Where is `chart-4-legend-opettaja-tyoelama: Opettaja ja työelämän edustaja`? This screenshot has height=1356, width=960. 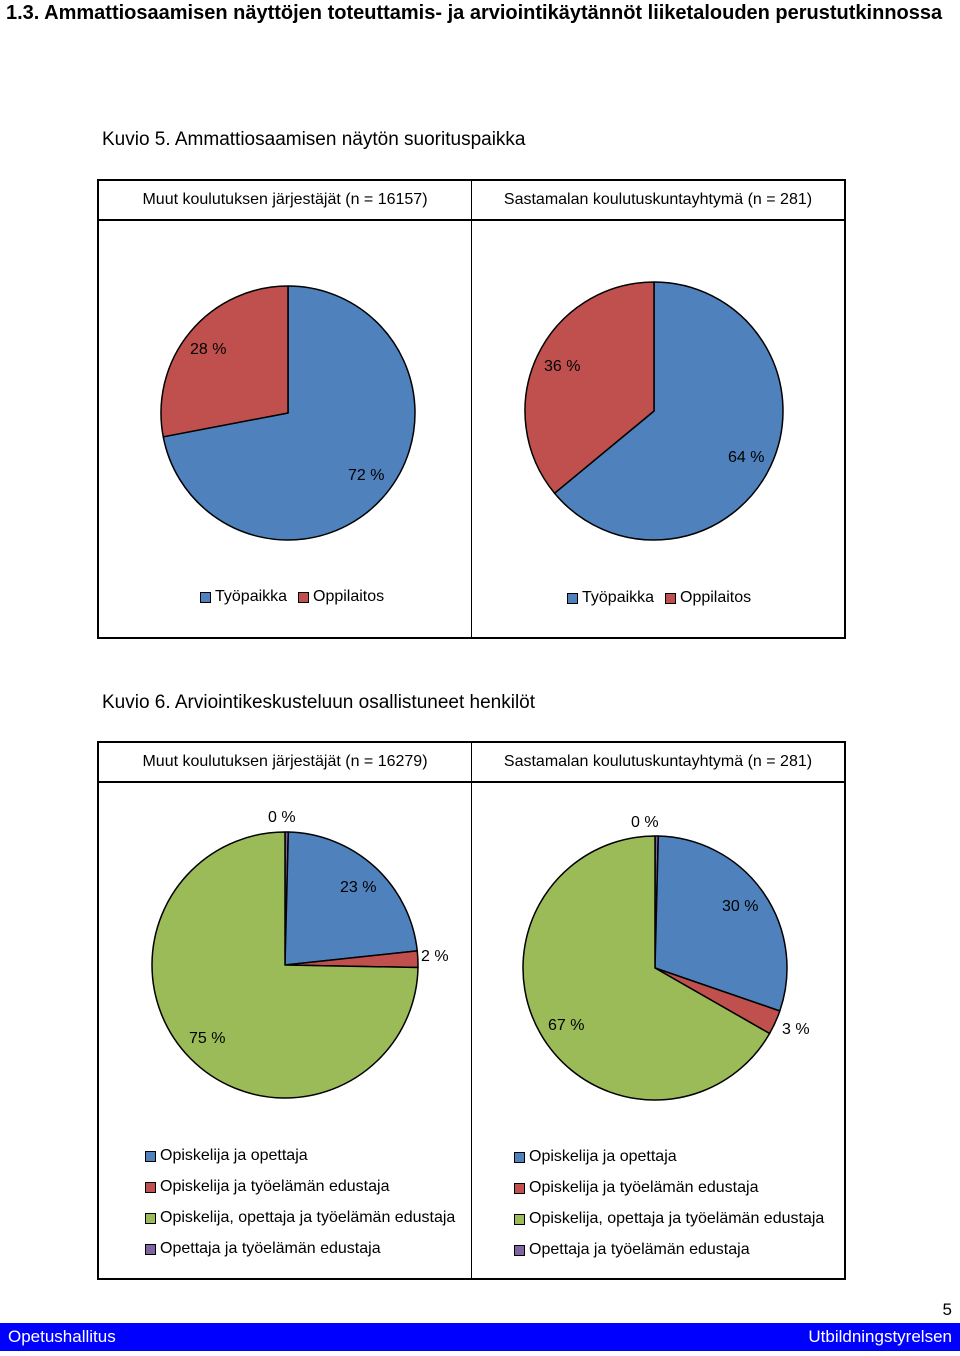 chart-4-legend-opettaja-tyoelama: Opettaja ja työelämän edustaja is located at coordinates (632, 1250).